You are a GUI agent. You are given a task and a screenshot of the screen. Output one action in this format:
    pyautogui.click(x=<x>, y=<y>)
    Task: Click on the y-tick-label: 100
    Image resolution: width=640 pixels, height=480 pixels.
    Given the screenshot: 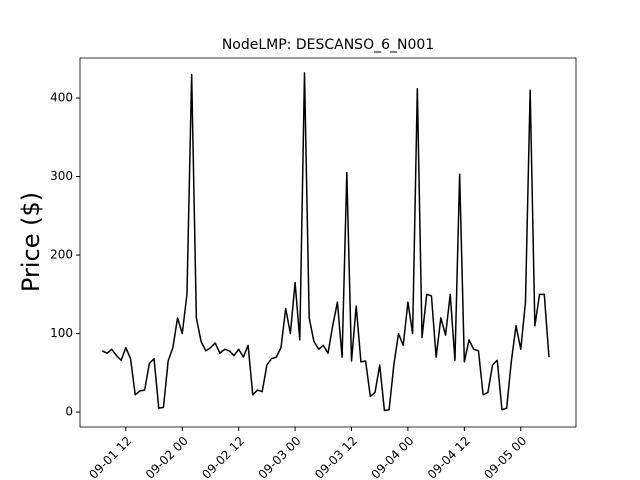 What is the action you would take?
    pyautogui.click(x=61, y=333)
    